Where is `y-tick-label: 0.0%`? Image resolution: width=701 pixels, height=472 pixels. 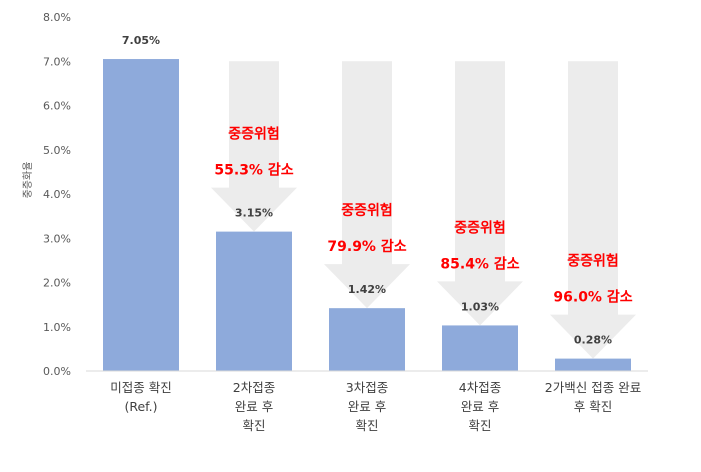 y-tick-label: 0.0% is located at coordinates (57, 371).